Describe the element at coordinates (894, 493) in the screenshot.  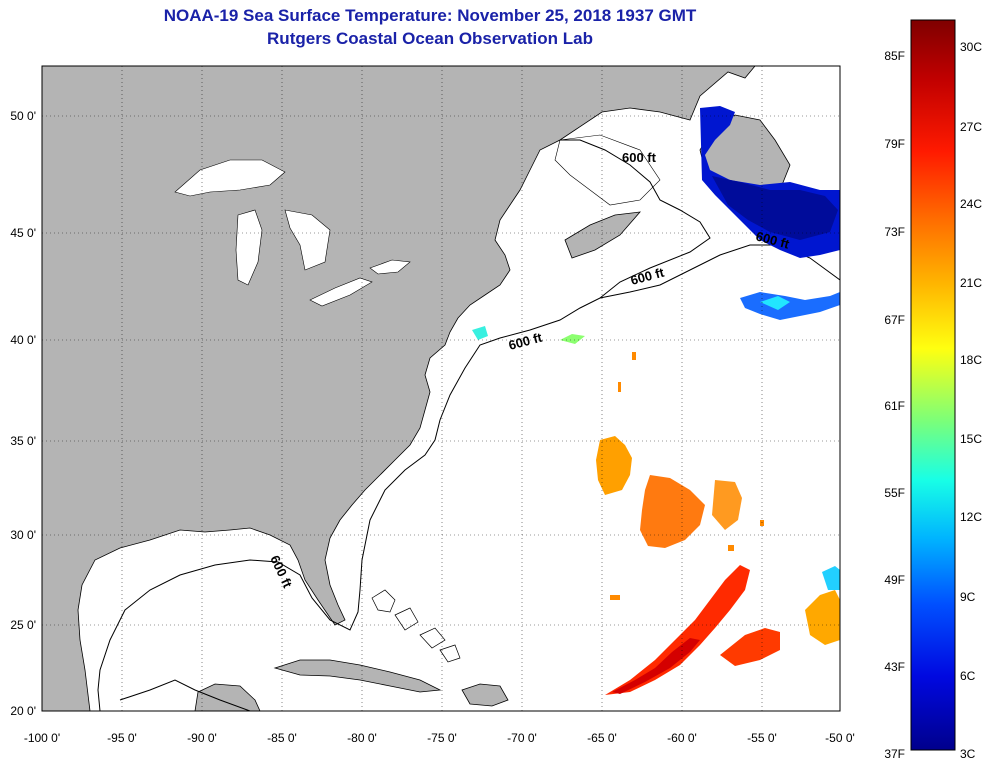
I see `colorbar-f-label: 55F` at that location.